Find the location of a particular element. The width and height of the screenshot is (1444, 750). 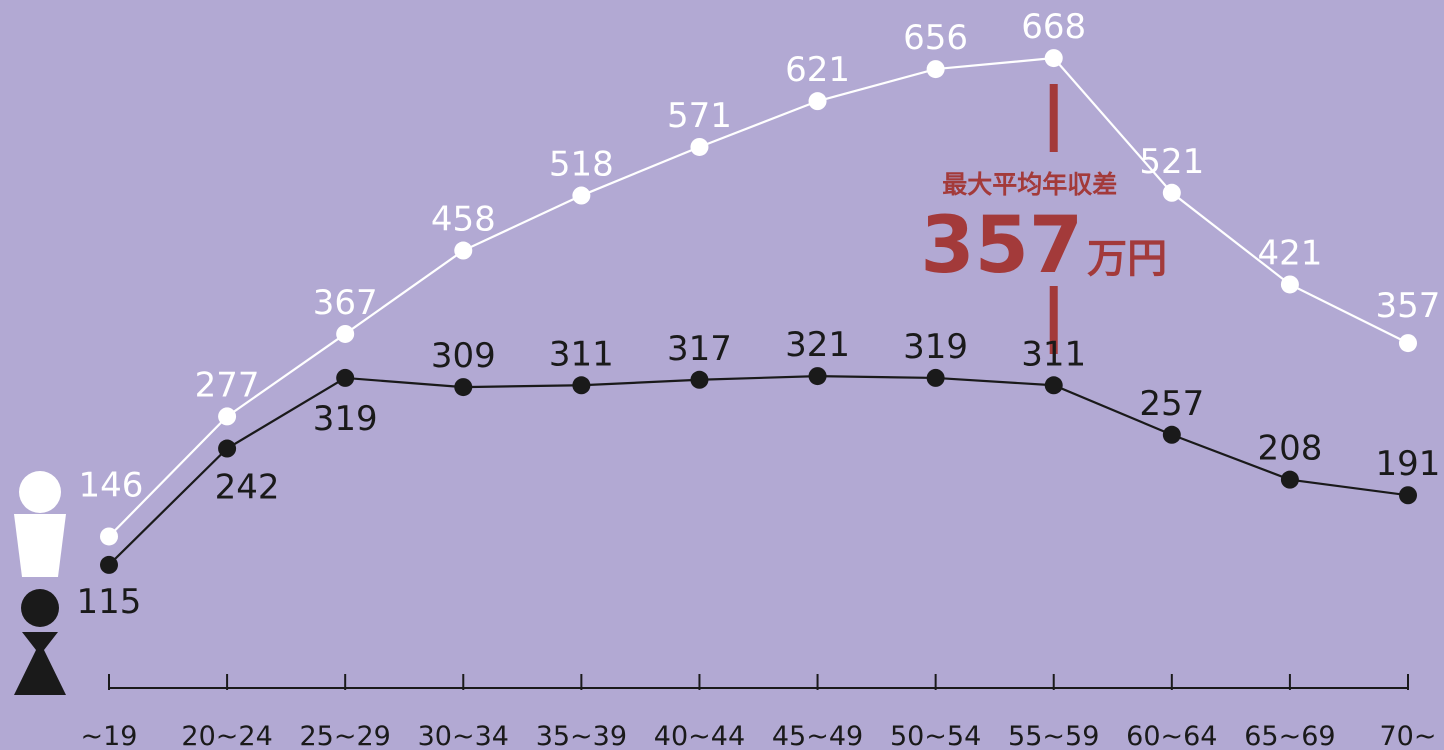

x-tick-label: 30~34 is located at coordinates (463, 735).